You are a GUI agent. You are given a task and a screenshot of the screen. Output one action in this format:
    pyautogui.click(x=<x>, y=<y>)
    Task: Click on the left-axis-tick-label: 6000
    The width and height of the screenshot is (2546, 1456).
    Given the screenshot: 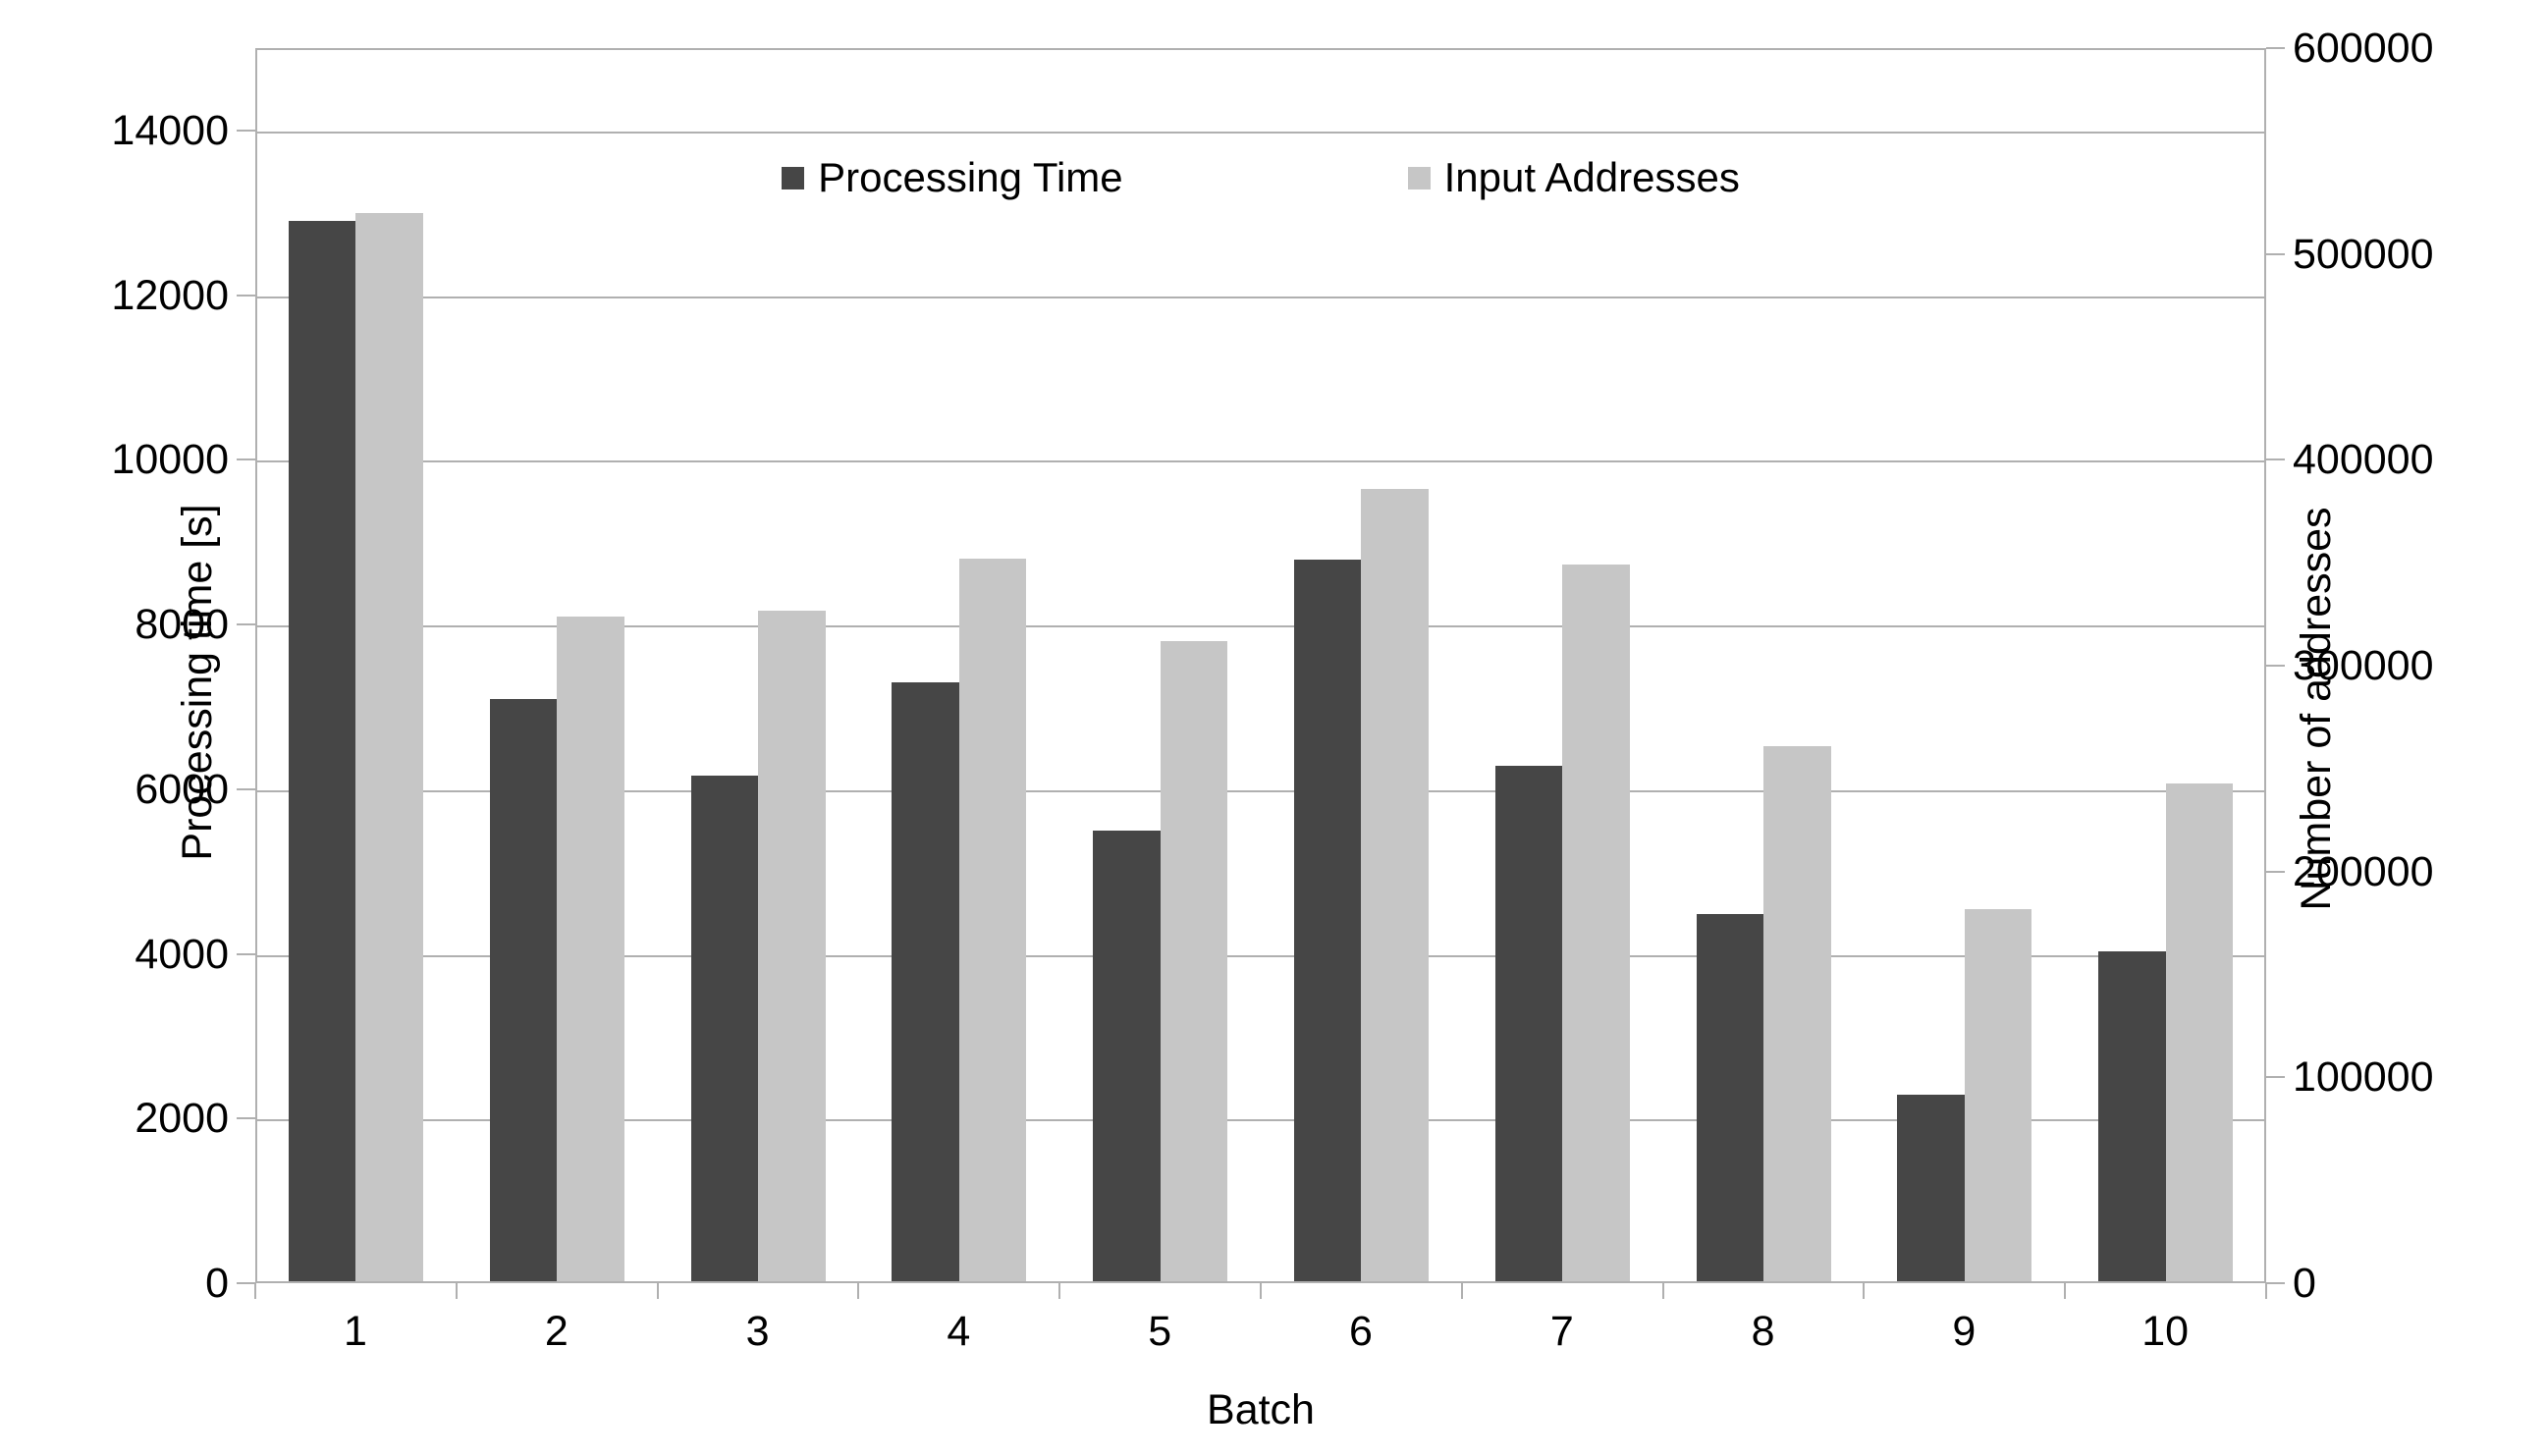 What is the action you would take?
    pyautogui.click(x=182, y=789)
    